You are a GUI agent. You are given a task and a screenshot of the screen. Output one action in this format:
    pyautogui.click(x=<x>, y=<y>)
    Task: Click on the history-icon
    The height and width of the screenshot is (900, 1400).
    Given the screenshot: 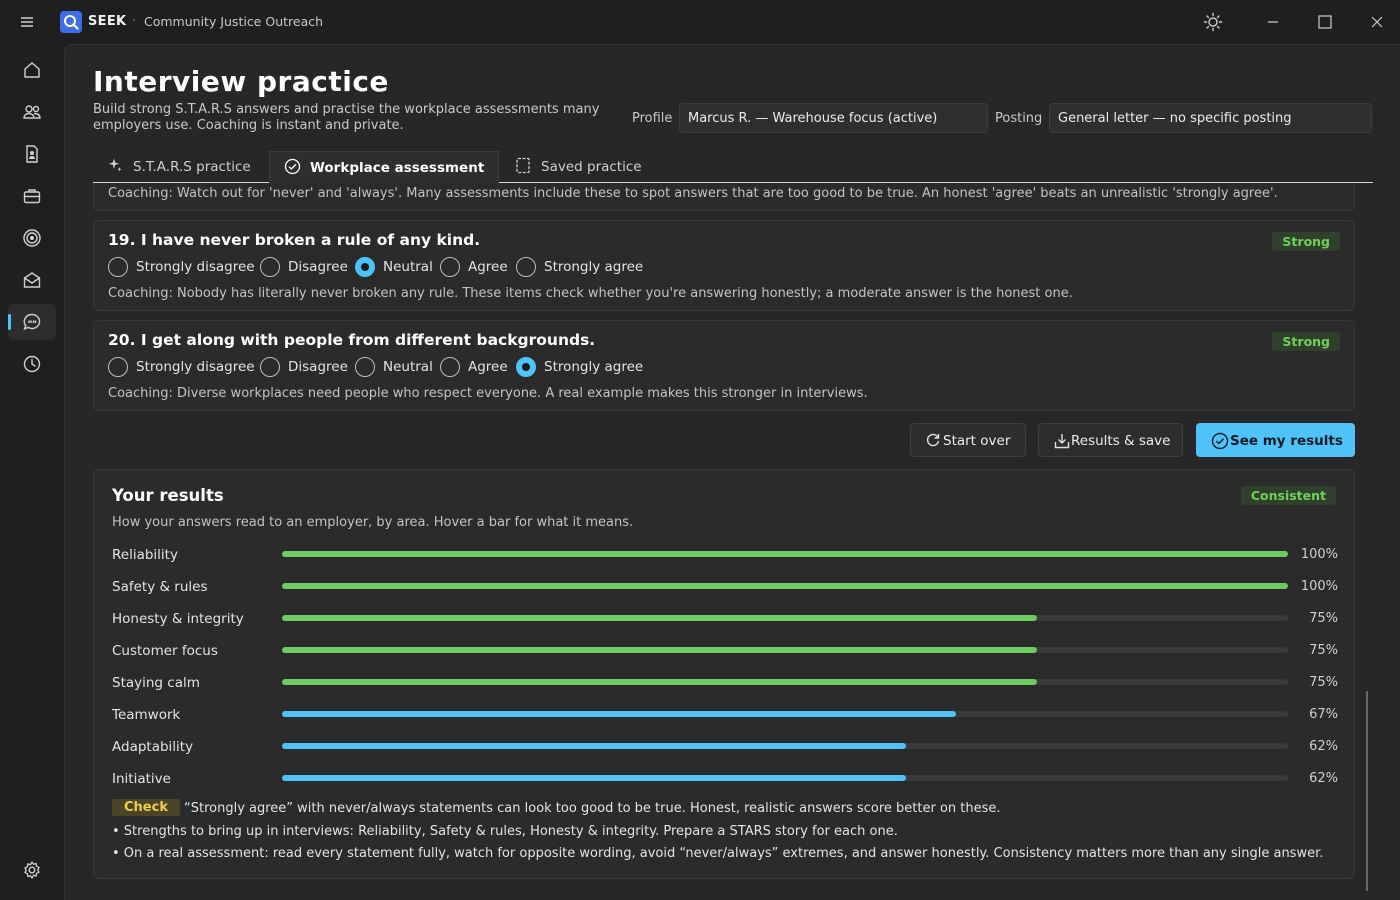 What is the action you would take?
    pyautogui.click(x=32, y=364)
    